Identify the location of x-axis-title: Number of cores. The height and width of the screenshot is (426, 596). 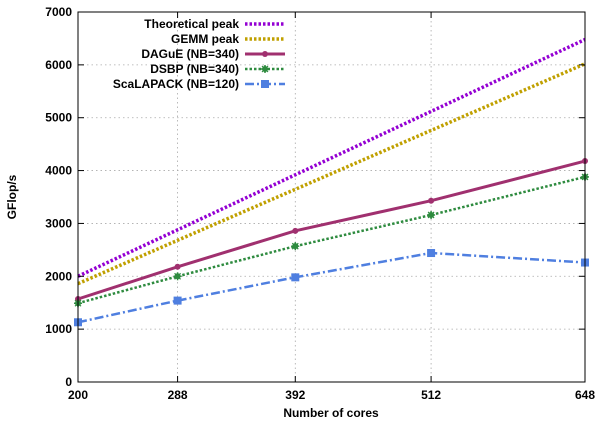
(331, 413).